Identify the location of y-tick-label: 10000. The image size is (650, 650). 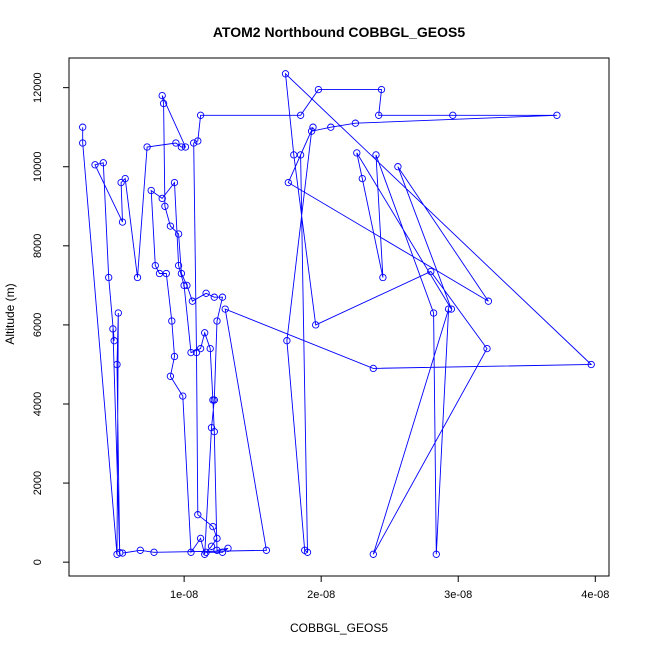
(38, 166).